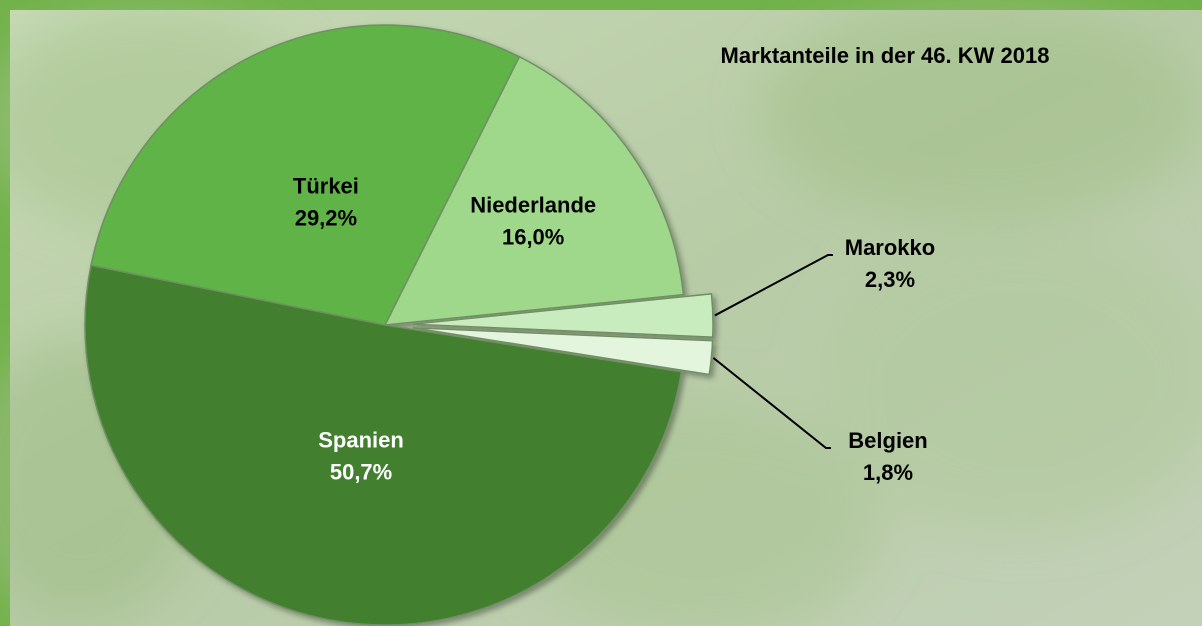 Image resolution: width=1202 pixels, height=626 pixels. What do you see at coordinates (361, 472) in the screenshot?
I see `slice-value-label: 50,7%` at bounding box center [361, 472].